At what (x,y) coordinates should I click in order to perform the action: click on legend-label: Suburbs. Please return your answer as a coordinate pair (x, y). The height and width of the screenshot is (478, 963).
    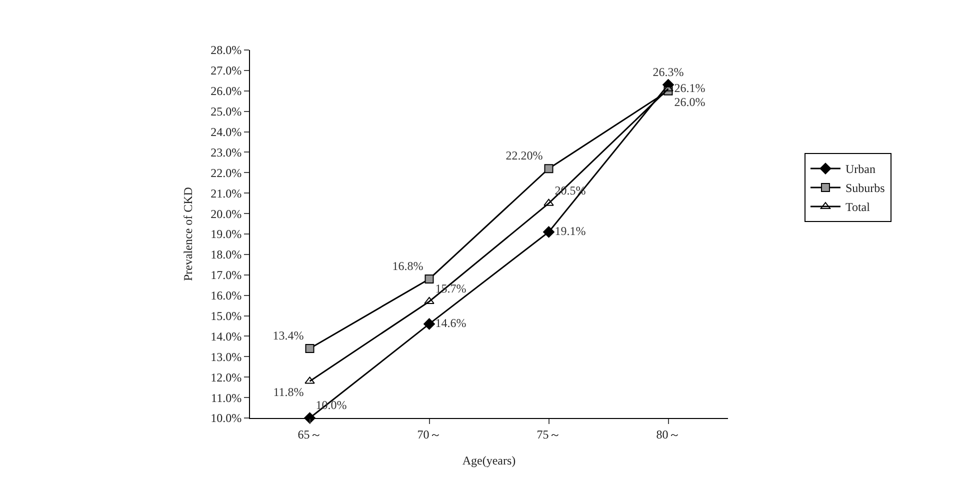
    Looking at the image, I should click on (865, 188).